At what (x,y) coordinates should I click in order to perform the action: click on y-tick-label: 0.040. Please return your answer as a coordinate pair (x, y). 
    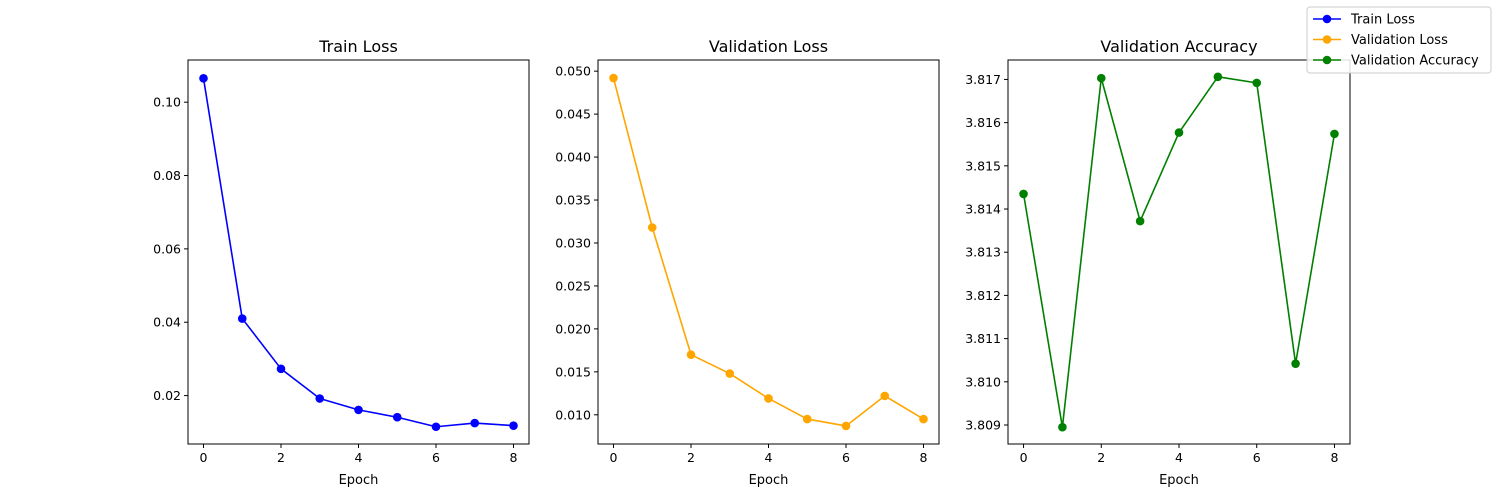
    Looking at the image, I should click on (573, 157).